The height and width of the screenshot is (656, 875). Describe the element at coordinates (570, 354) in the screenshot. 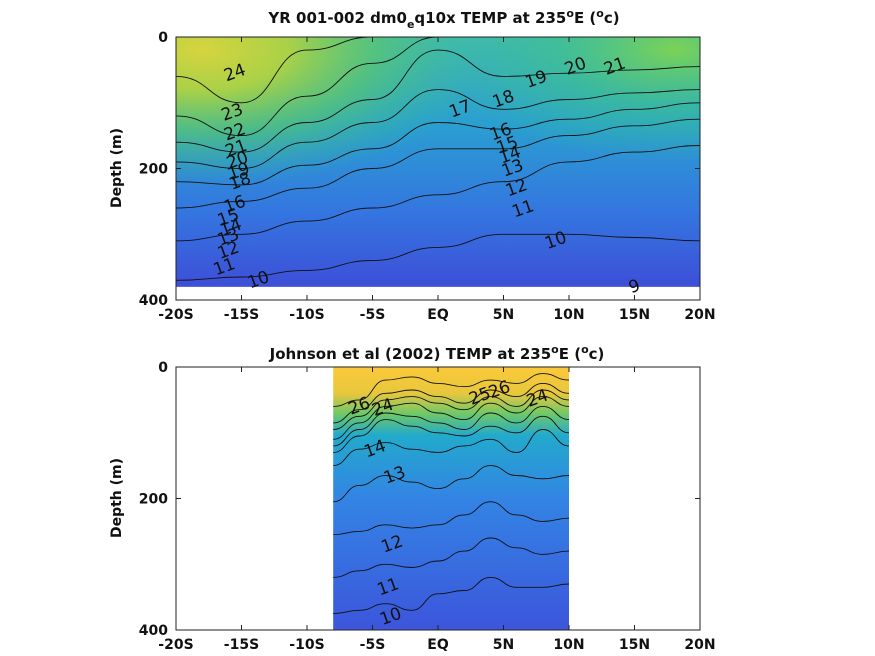

I see `panel-observations-title-title-end: E (` at that location.